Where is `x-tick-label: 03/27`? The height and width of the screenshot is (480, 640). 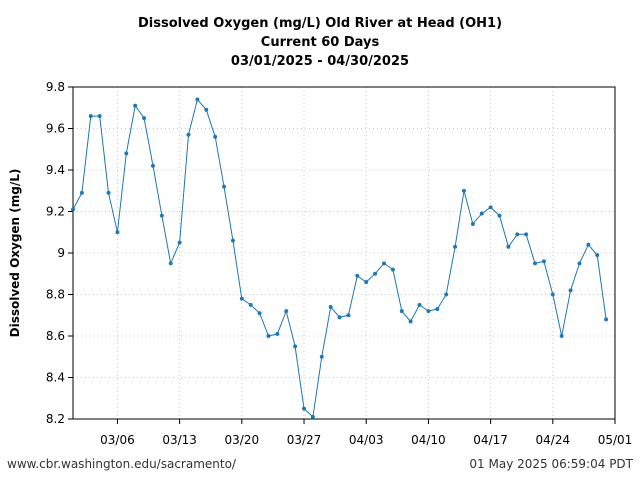 x-tick-label: 03/27 is located at coordinates (304, 440).